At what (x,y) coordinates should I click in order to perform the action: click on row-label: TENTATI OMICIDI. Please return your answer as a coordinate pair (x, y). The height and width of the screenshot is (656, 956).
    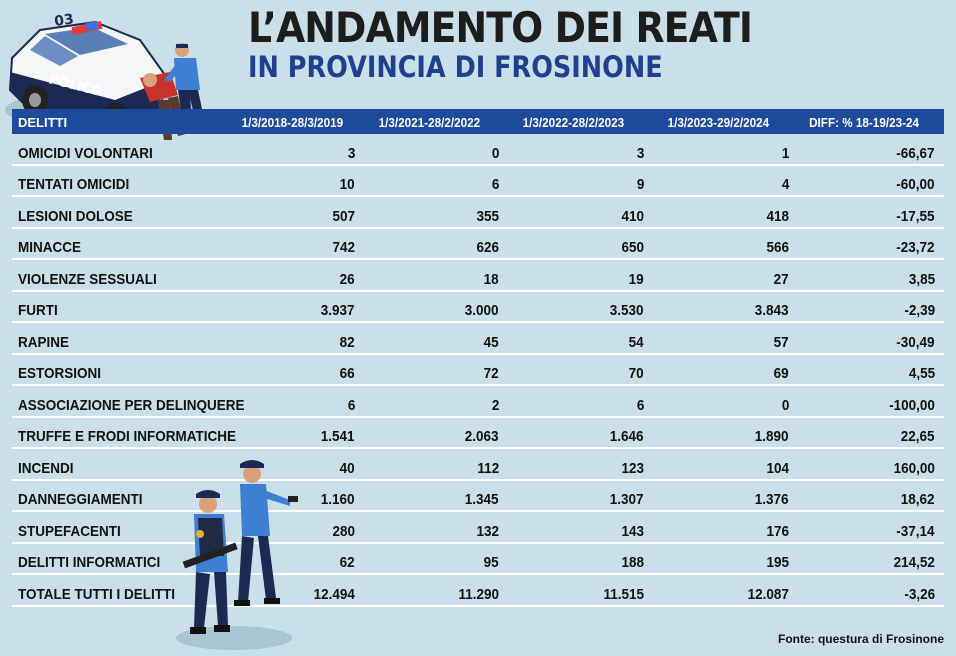
    Looking at the image, I should click on (74, 184).